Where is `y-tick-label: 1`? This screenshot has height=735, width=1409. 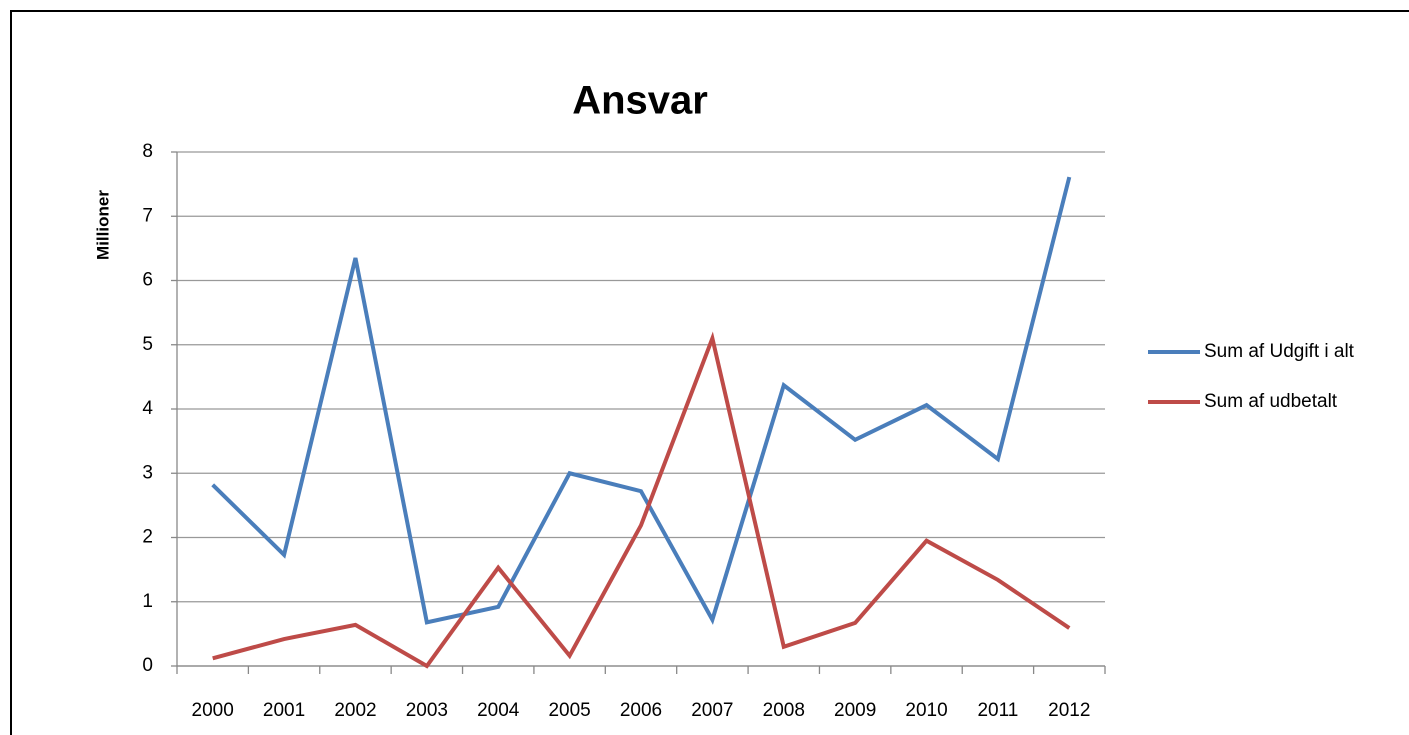
y-tick-label: 1 is located at coordinates (147, 601).